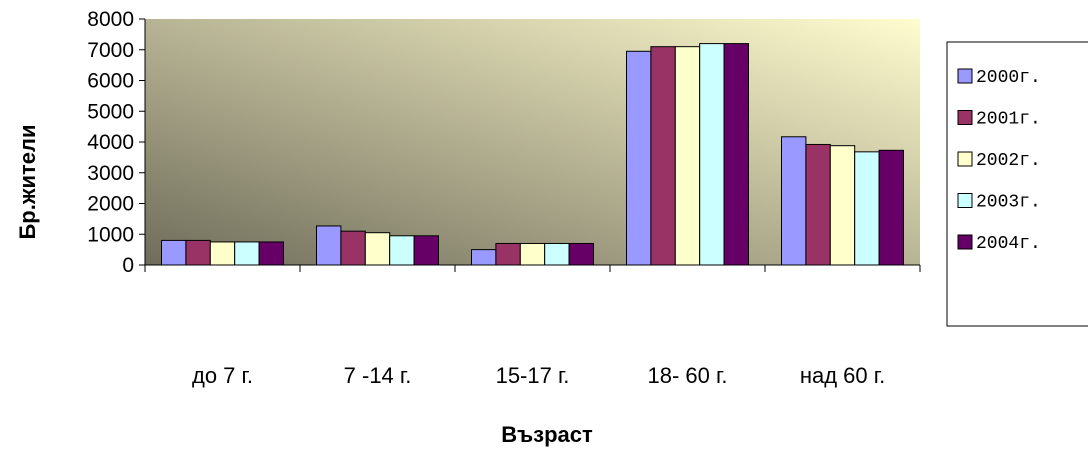 This screenshot has width=1088, height=463. Describe the element at coordinates (1008, 120) in the screenshot. I see `legend-label: 2001г.` at that location.